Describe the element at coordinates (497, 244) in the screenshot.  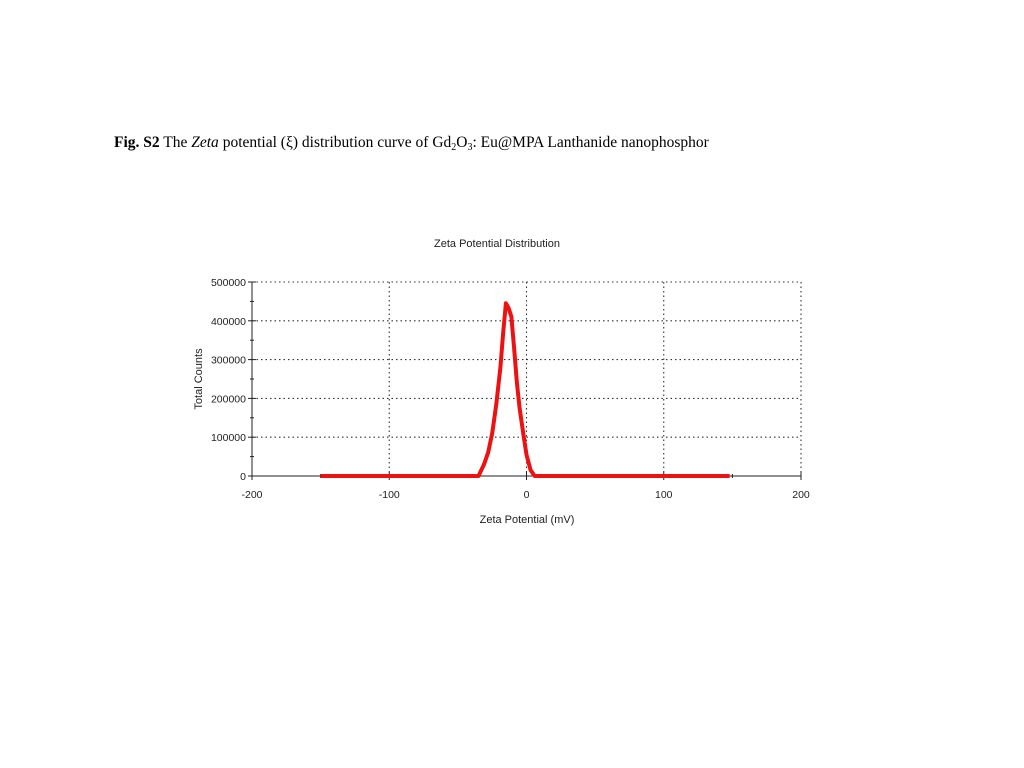
I see `chart-title: Zeta Potential Distribution` at that location.